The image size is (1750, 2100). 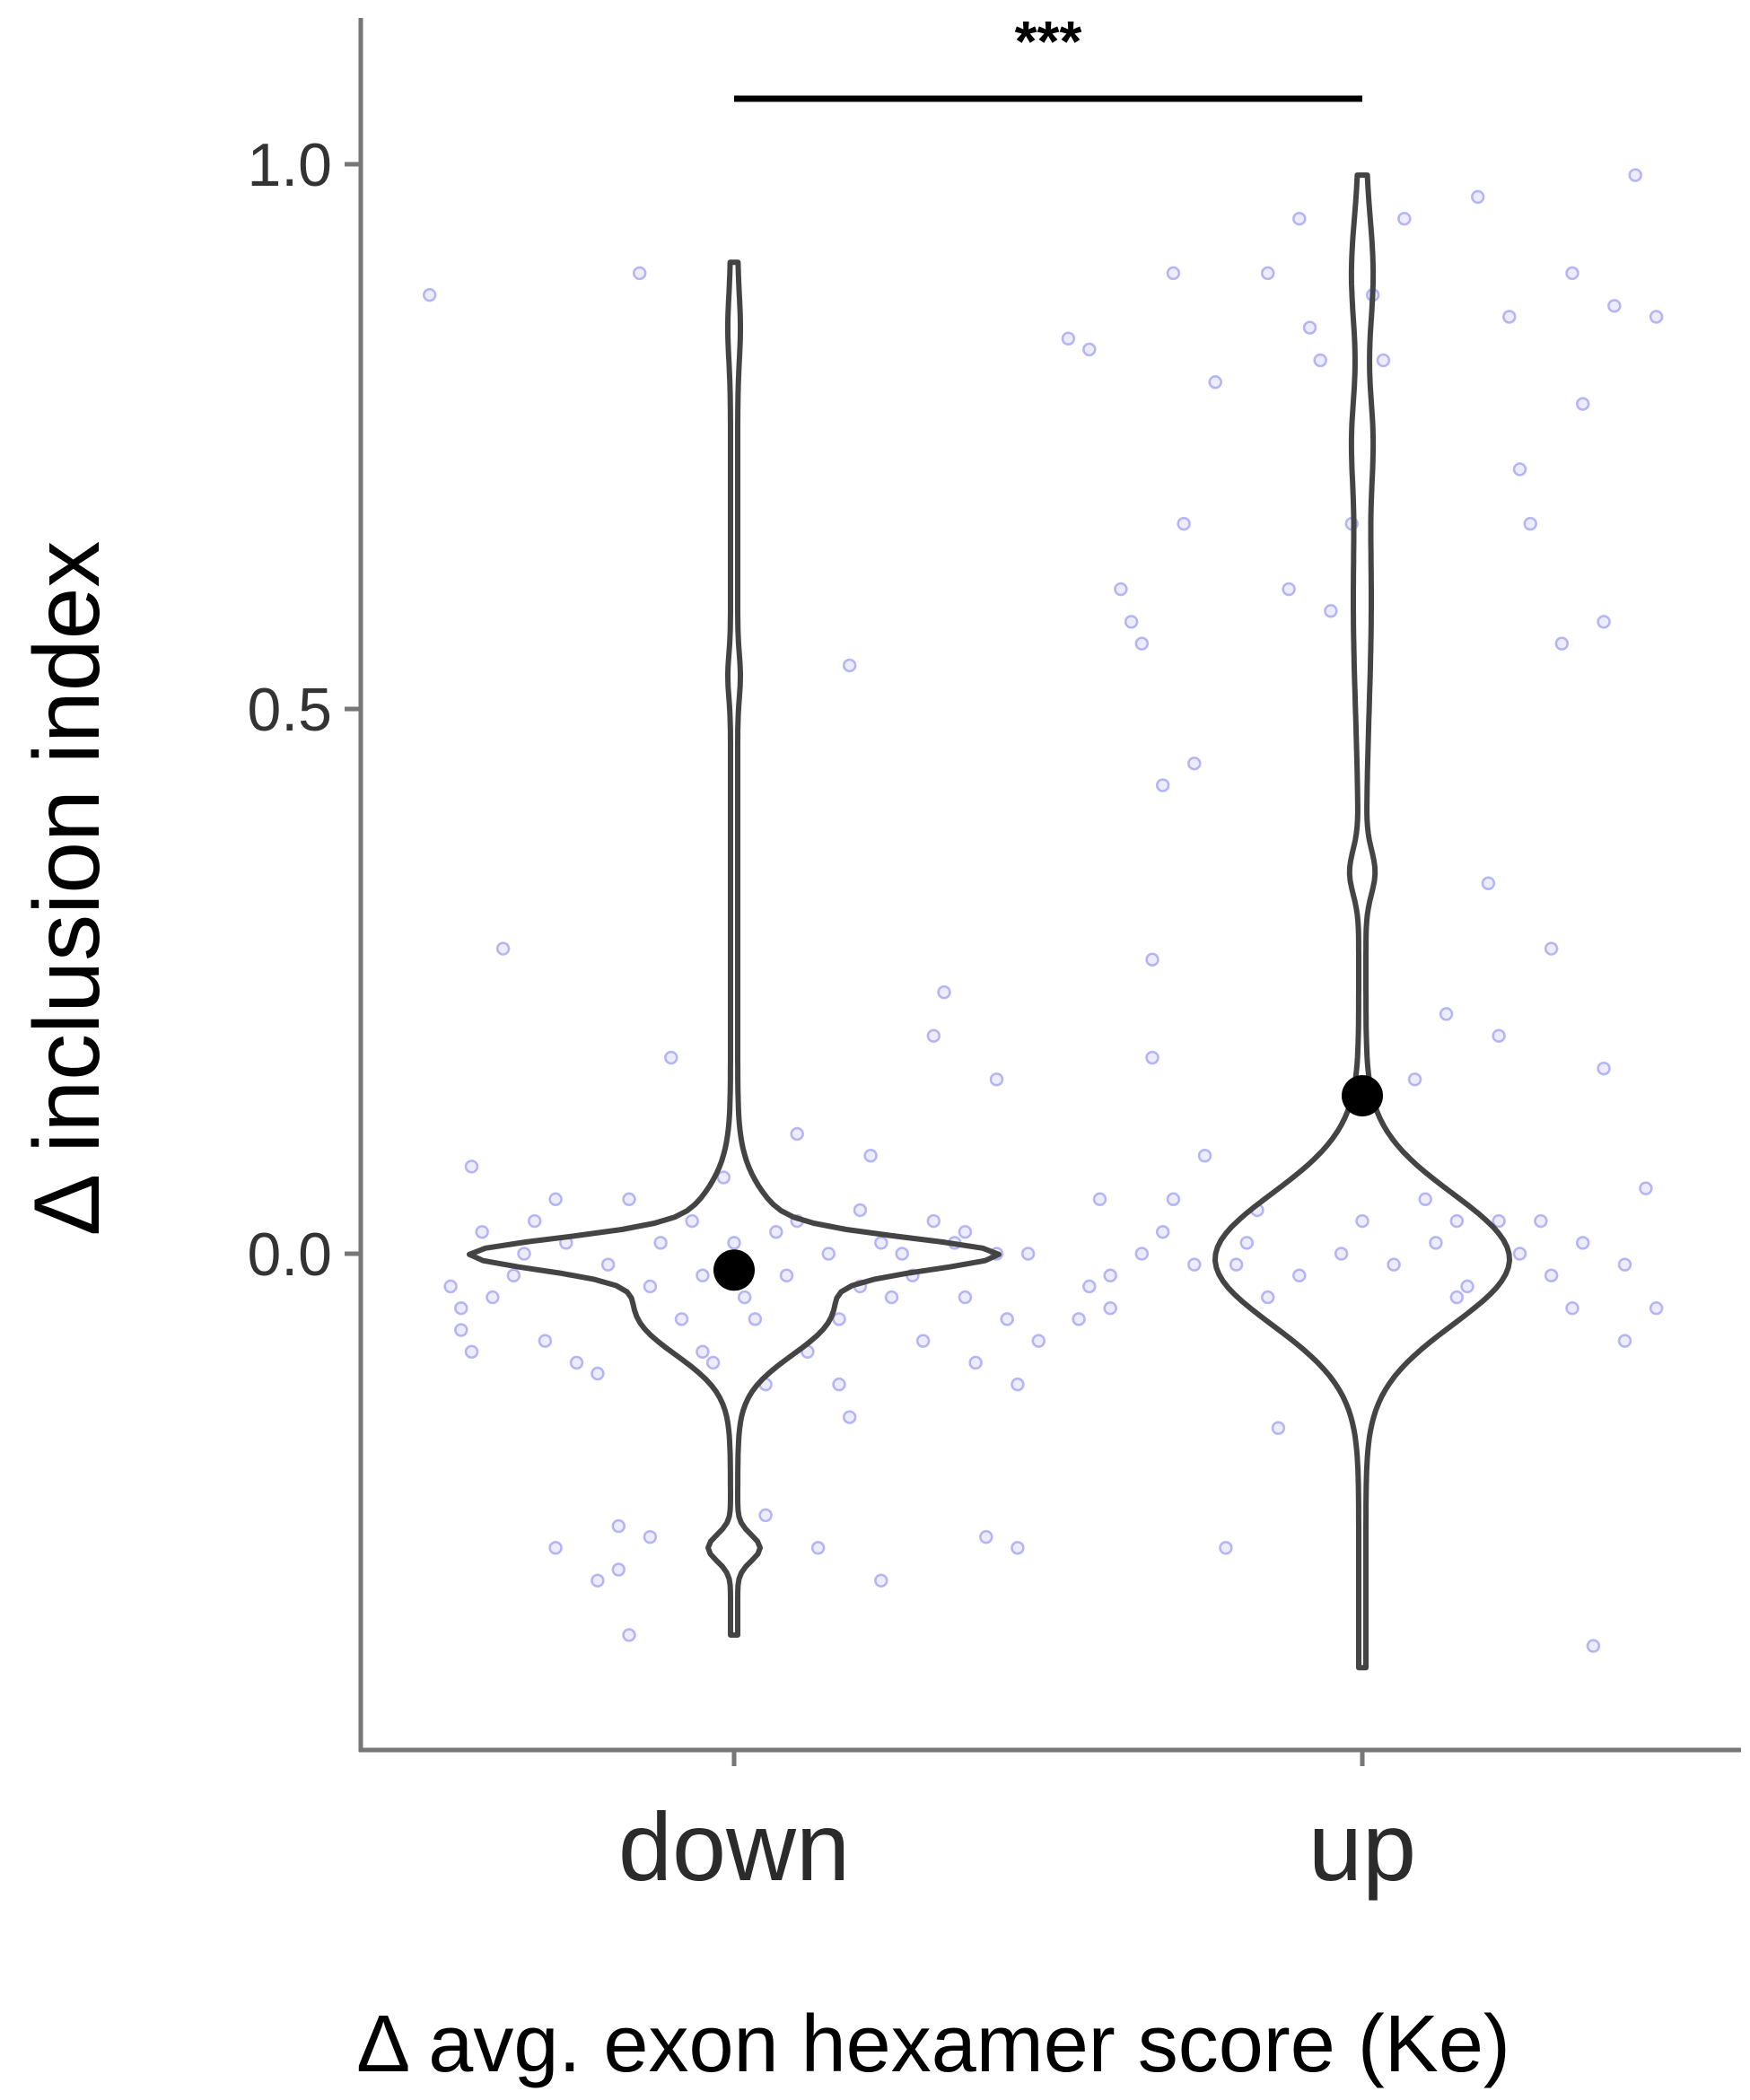 What do you see at coordinates (1362, 1095) in the screenshot?
I see `median-point-up` at bounding box center [1362, 1095].